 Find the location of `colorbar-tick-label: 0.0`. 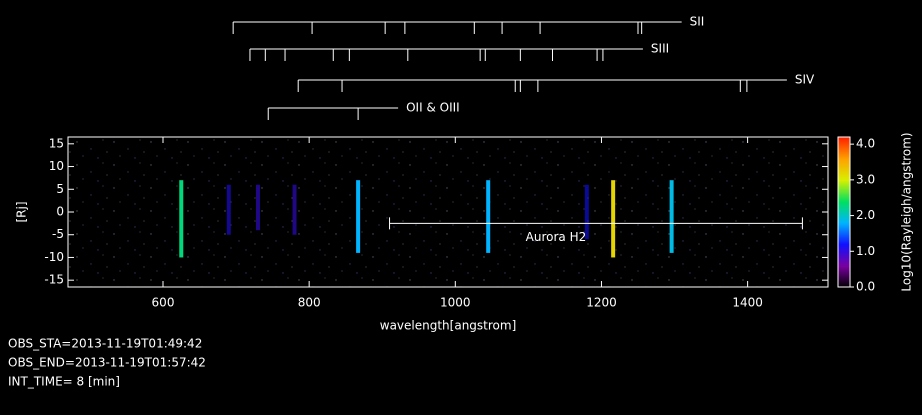

colorbar-tick-label: 0.0 is located at coordinates (865, 287).